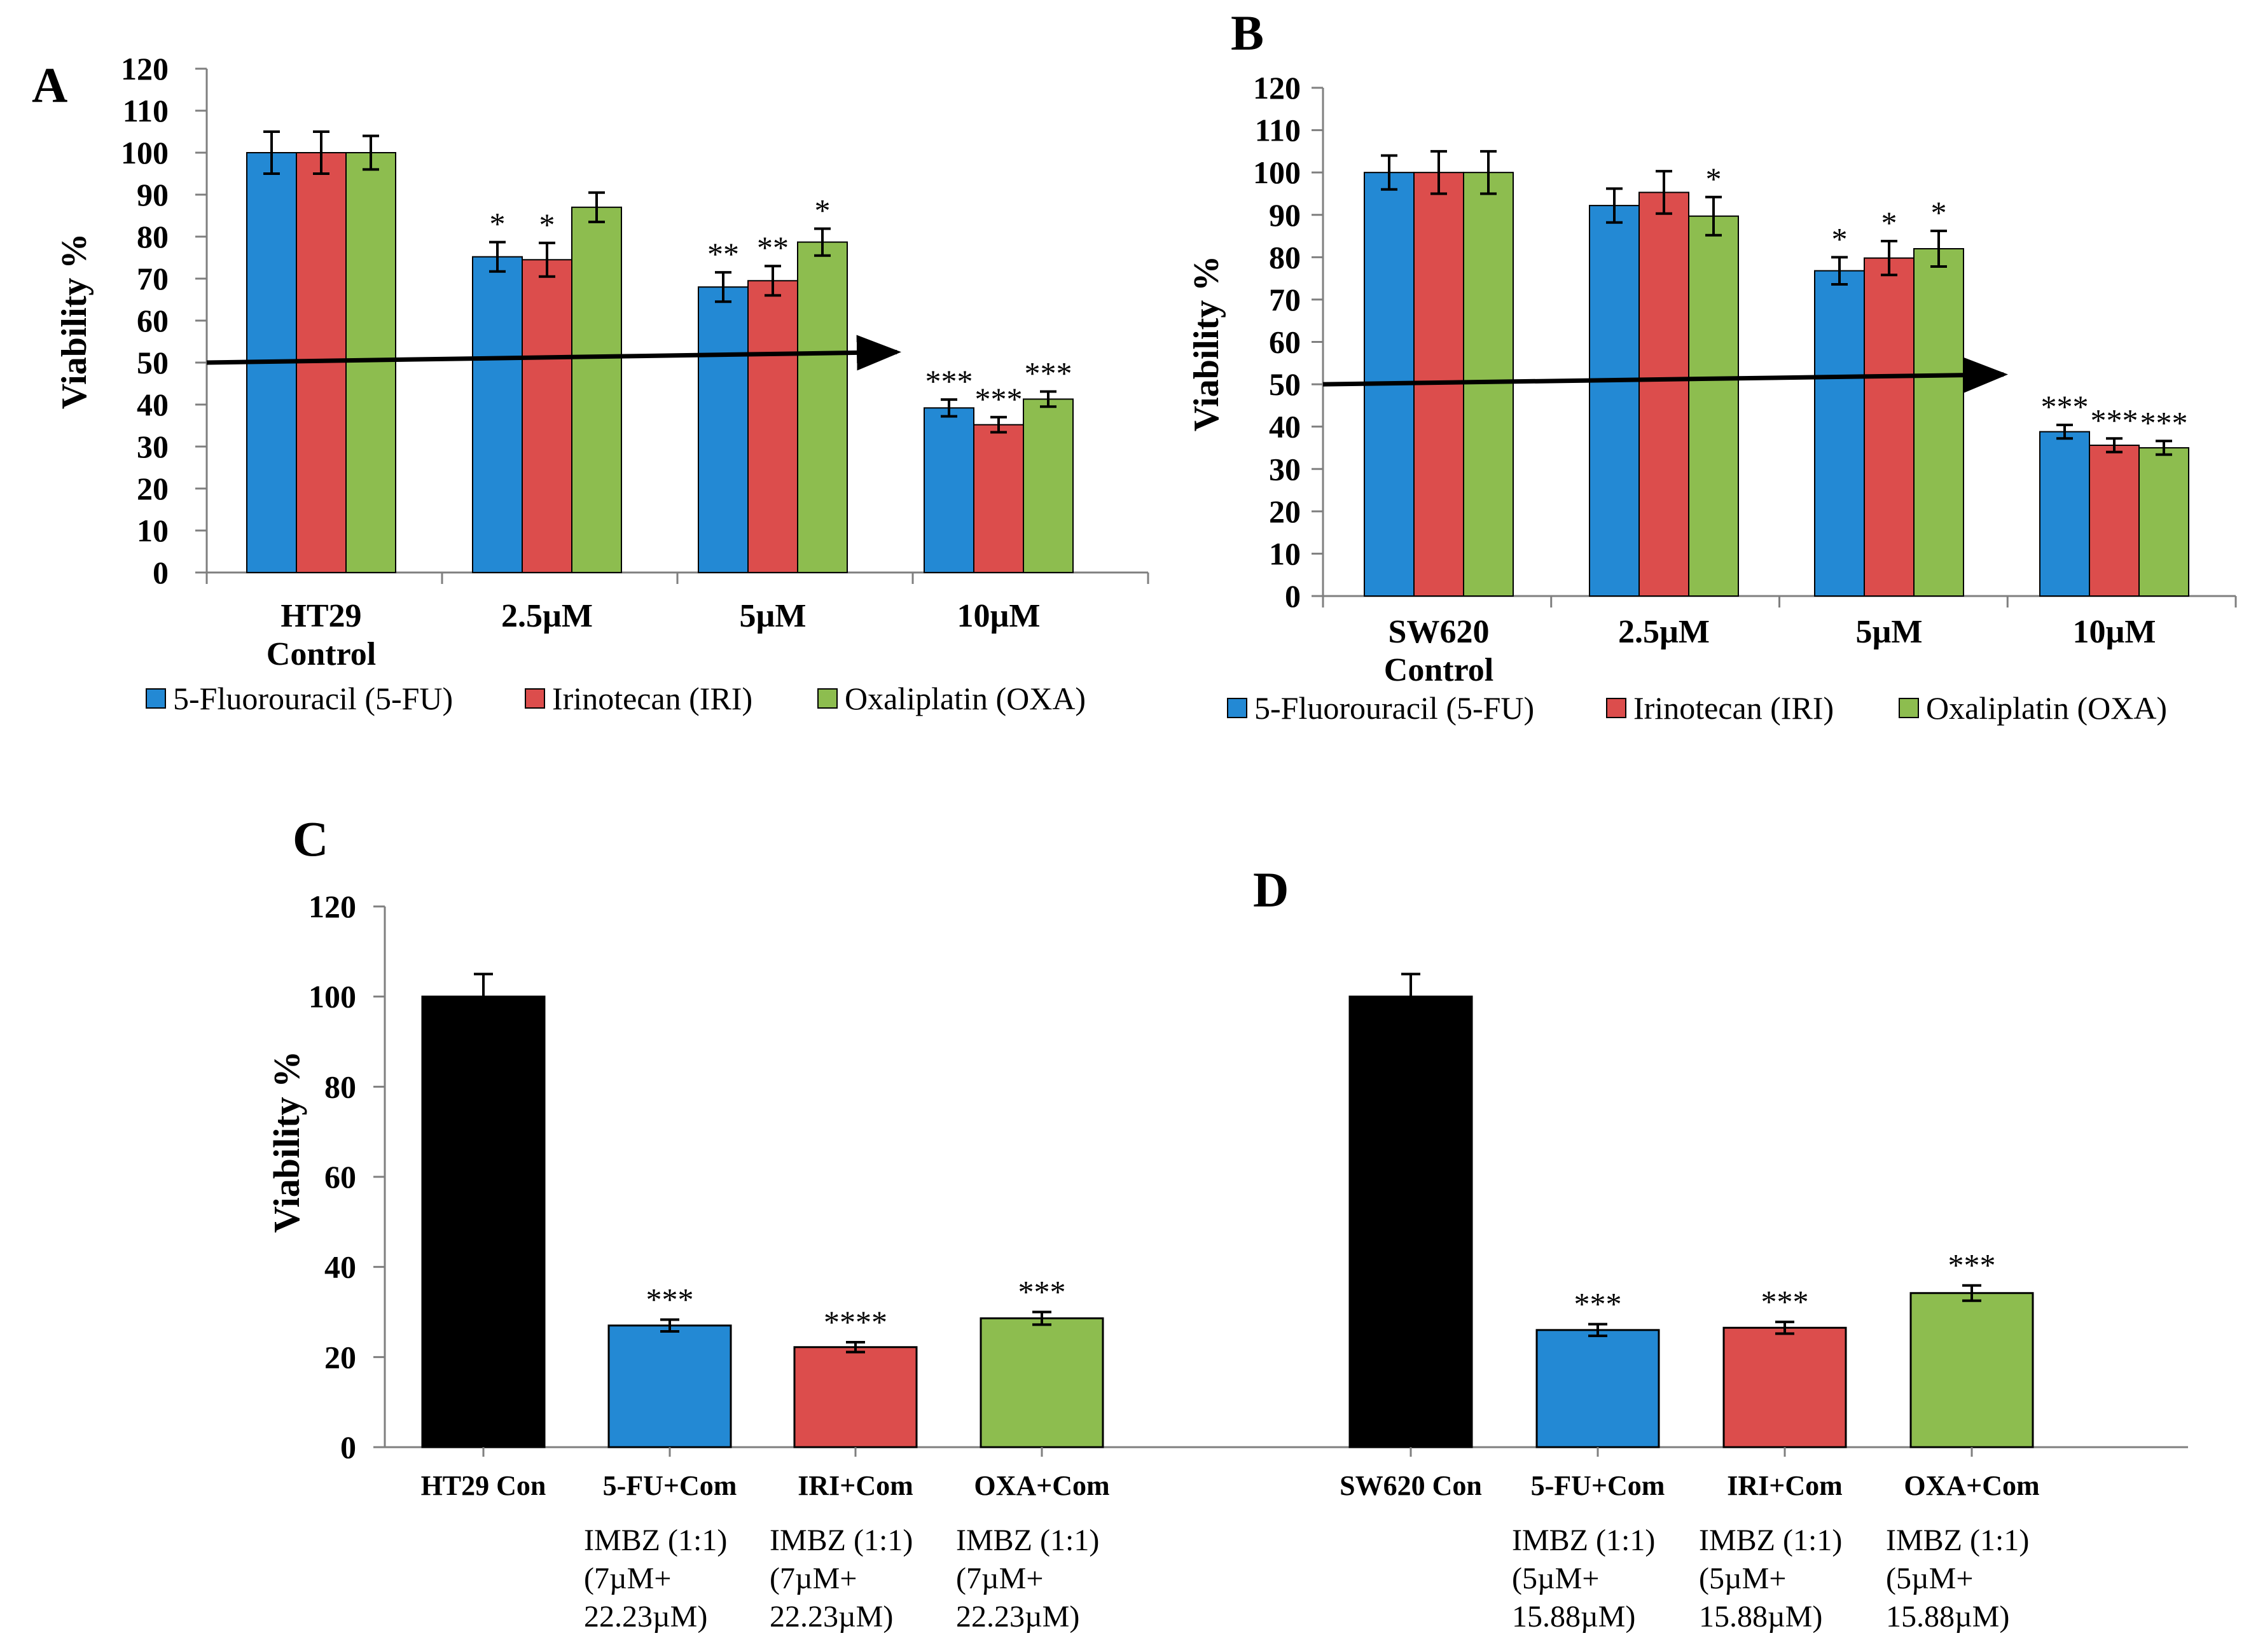 Image resolution: width=2251 pixels, height=1652 pixels. I want to click on bar-sublabel: (7µM+, so click(813, 1578).